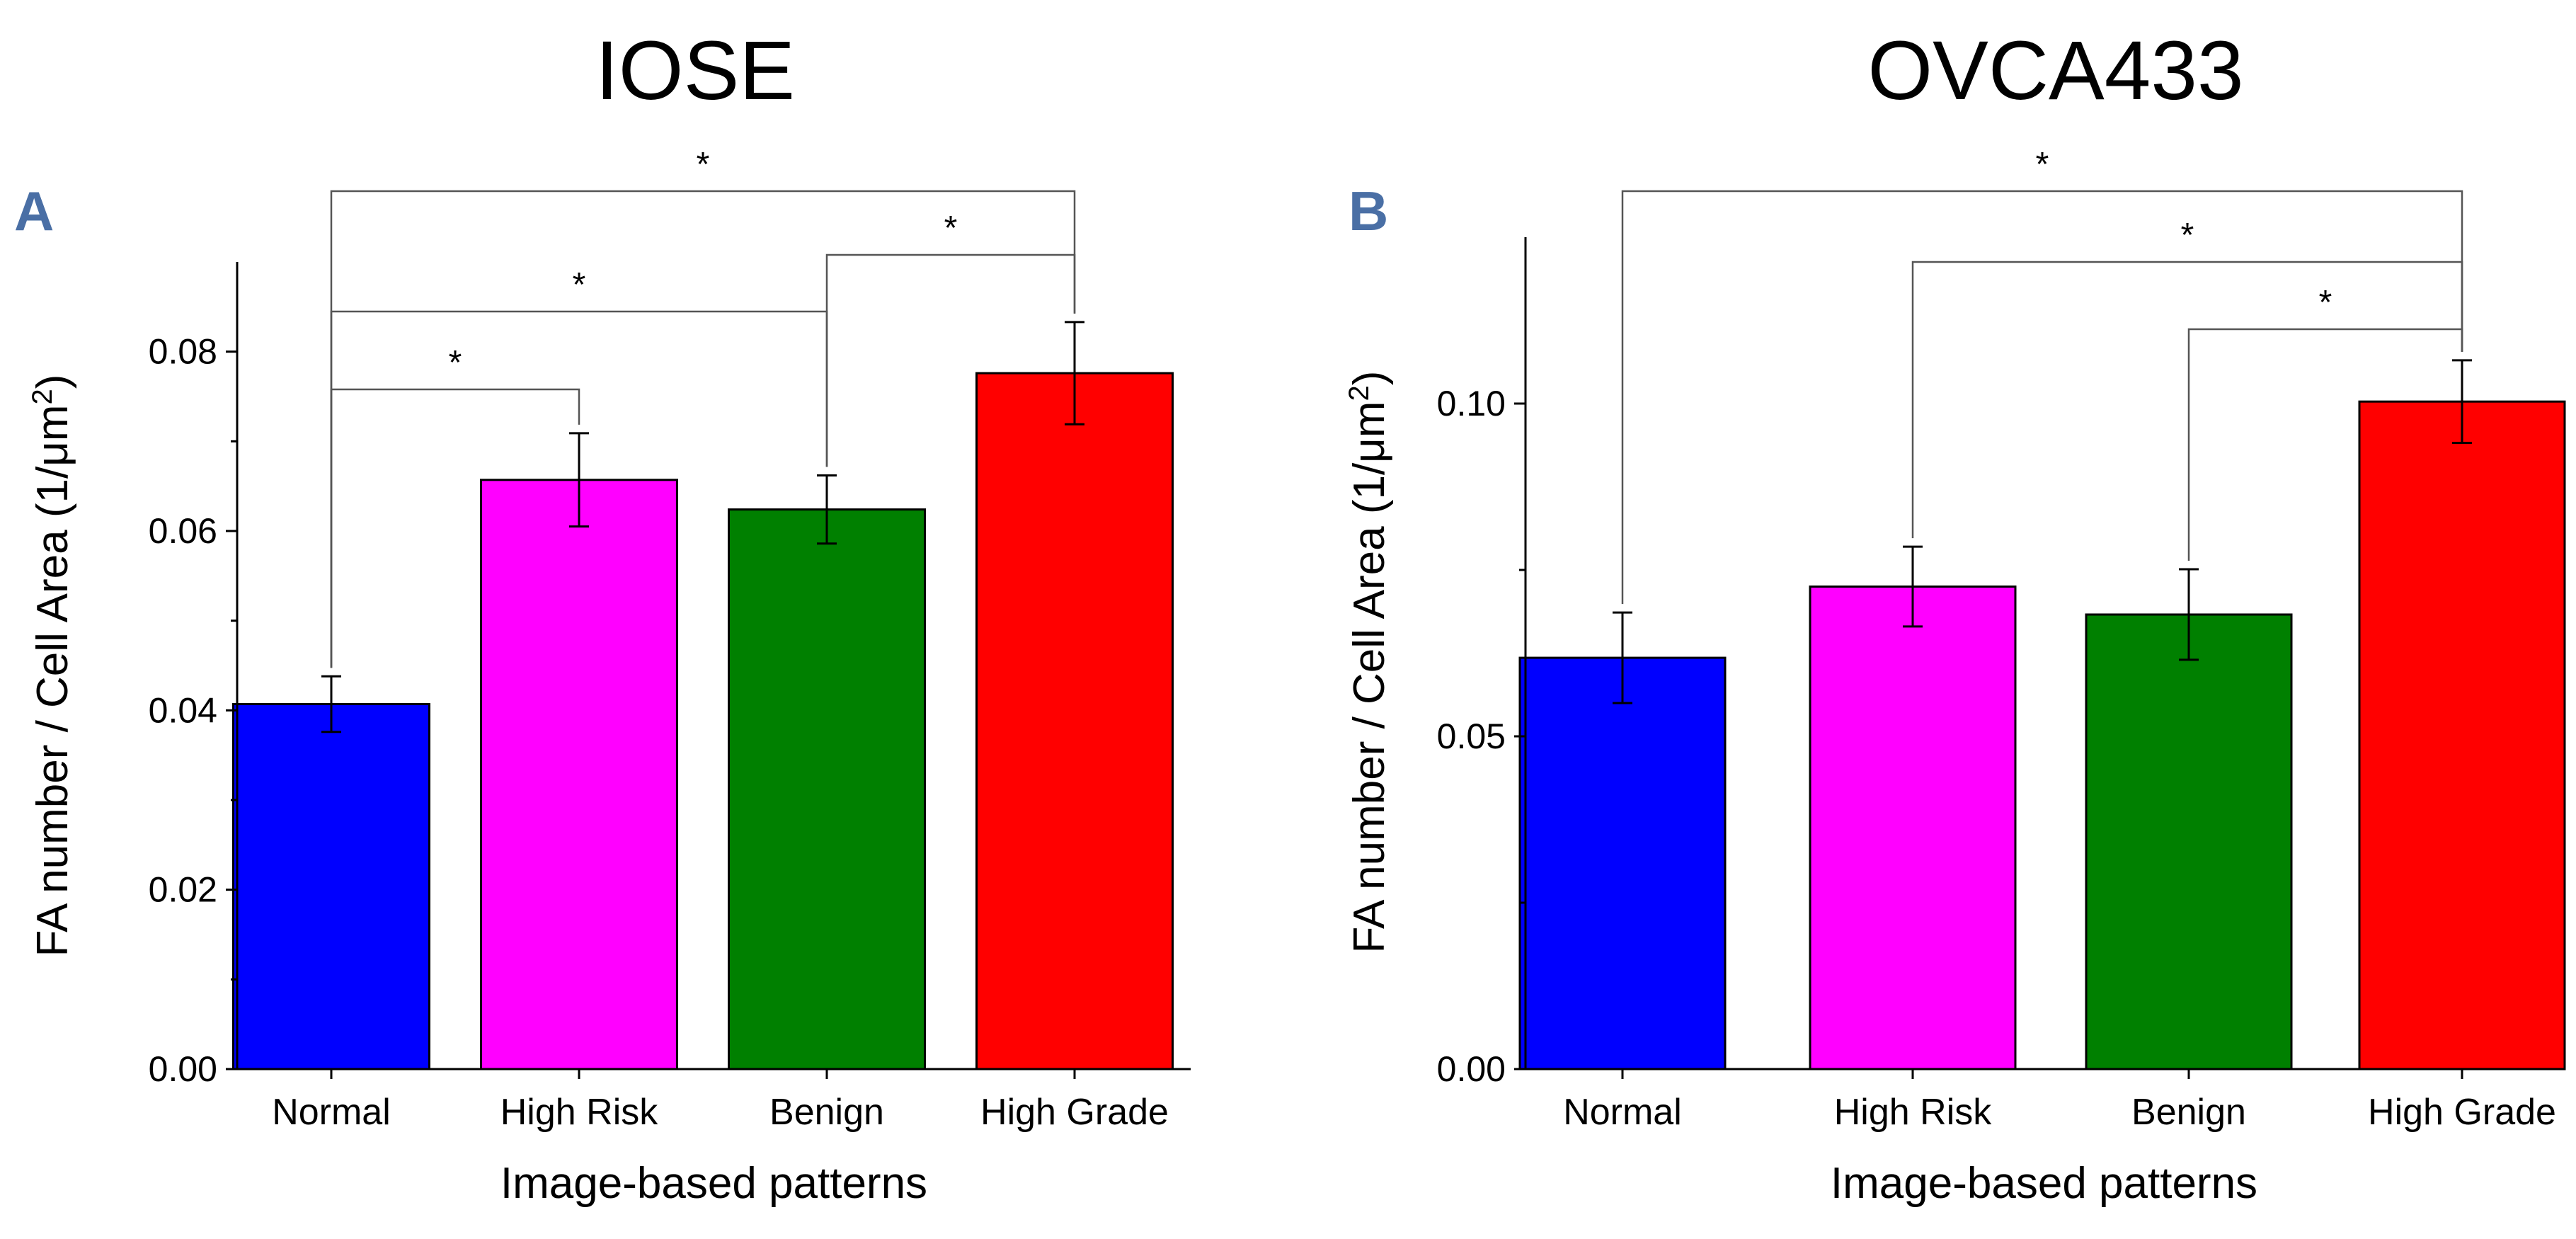  What do you see at coordinates (183, 352) in the screenshot?
I see `y-tick-label: 0.08` at bounding box center [183, 352].